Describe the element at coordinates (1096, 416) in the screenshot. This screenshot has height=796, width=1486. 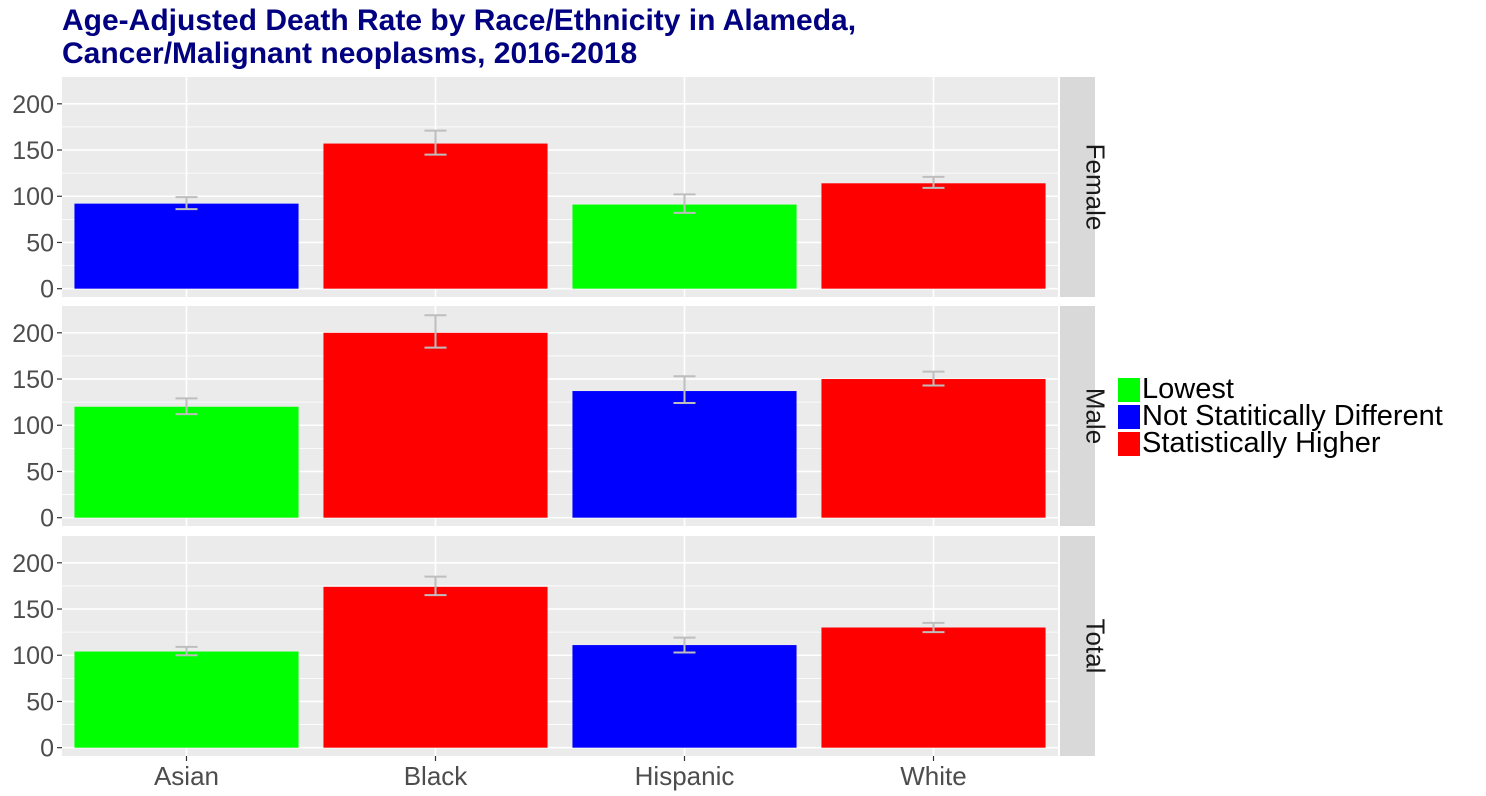
I see `facet-label-male: Male` at that location.